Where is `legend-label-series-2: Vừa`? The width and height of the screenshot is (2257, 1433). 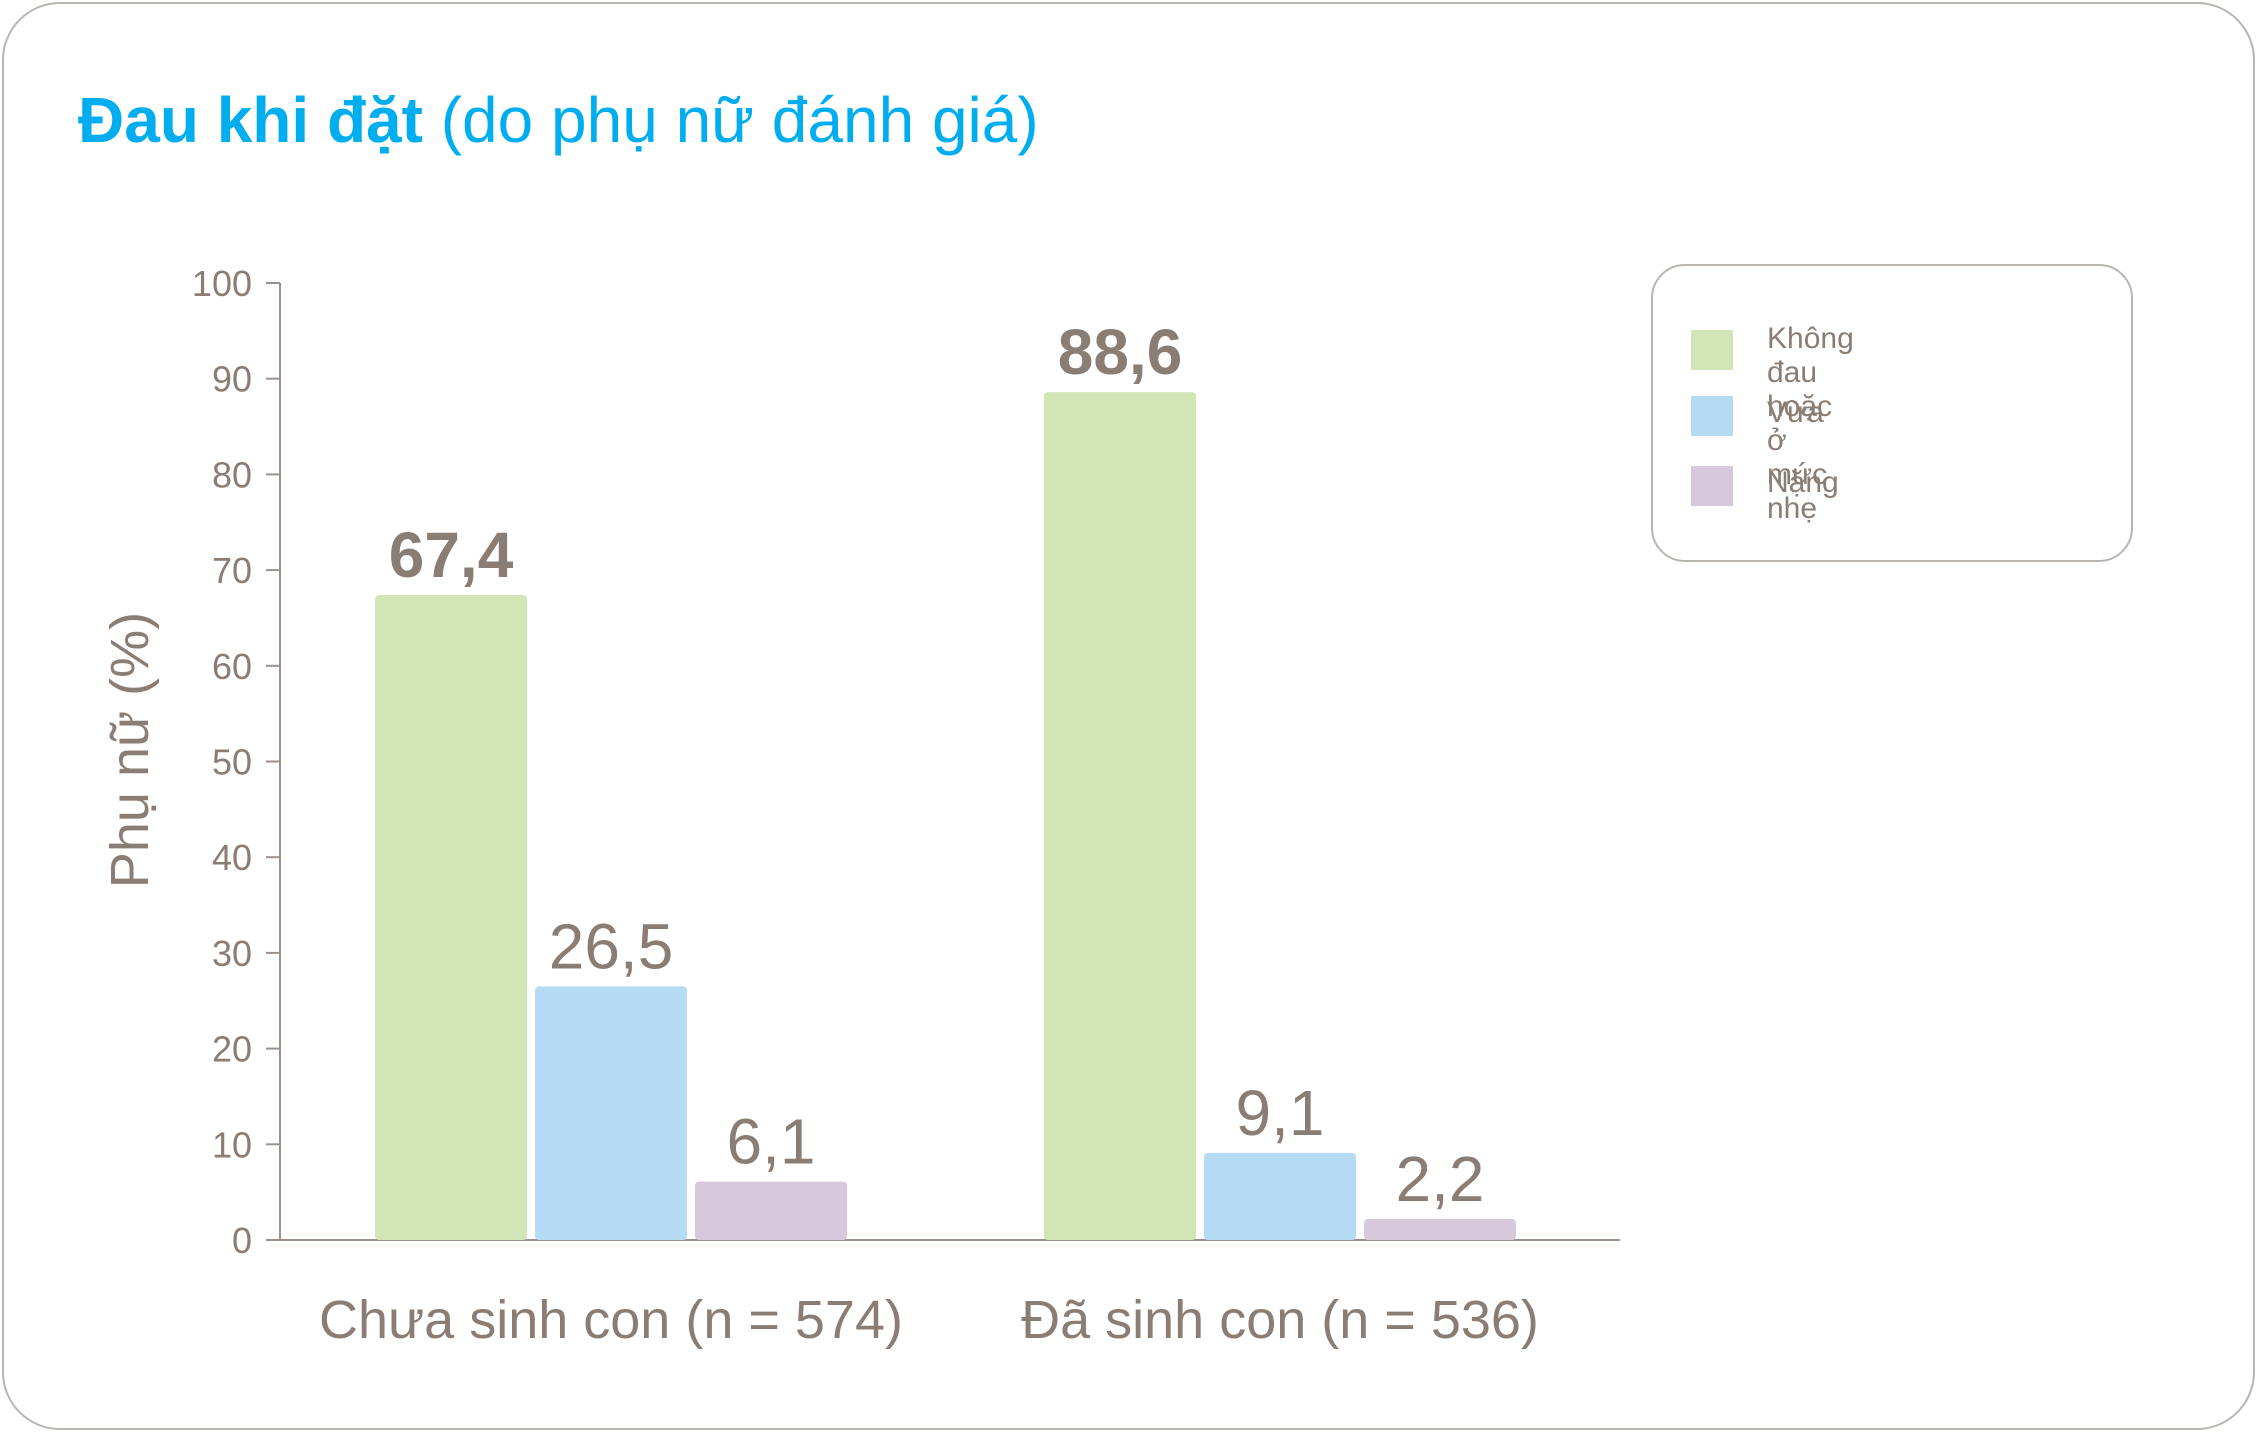 legend-label-series-2: Vừa is located at coordinates (1795, 412).